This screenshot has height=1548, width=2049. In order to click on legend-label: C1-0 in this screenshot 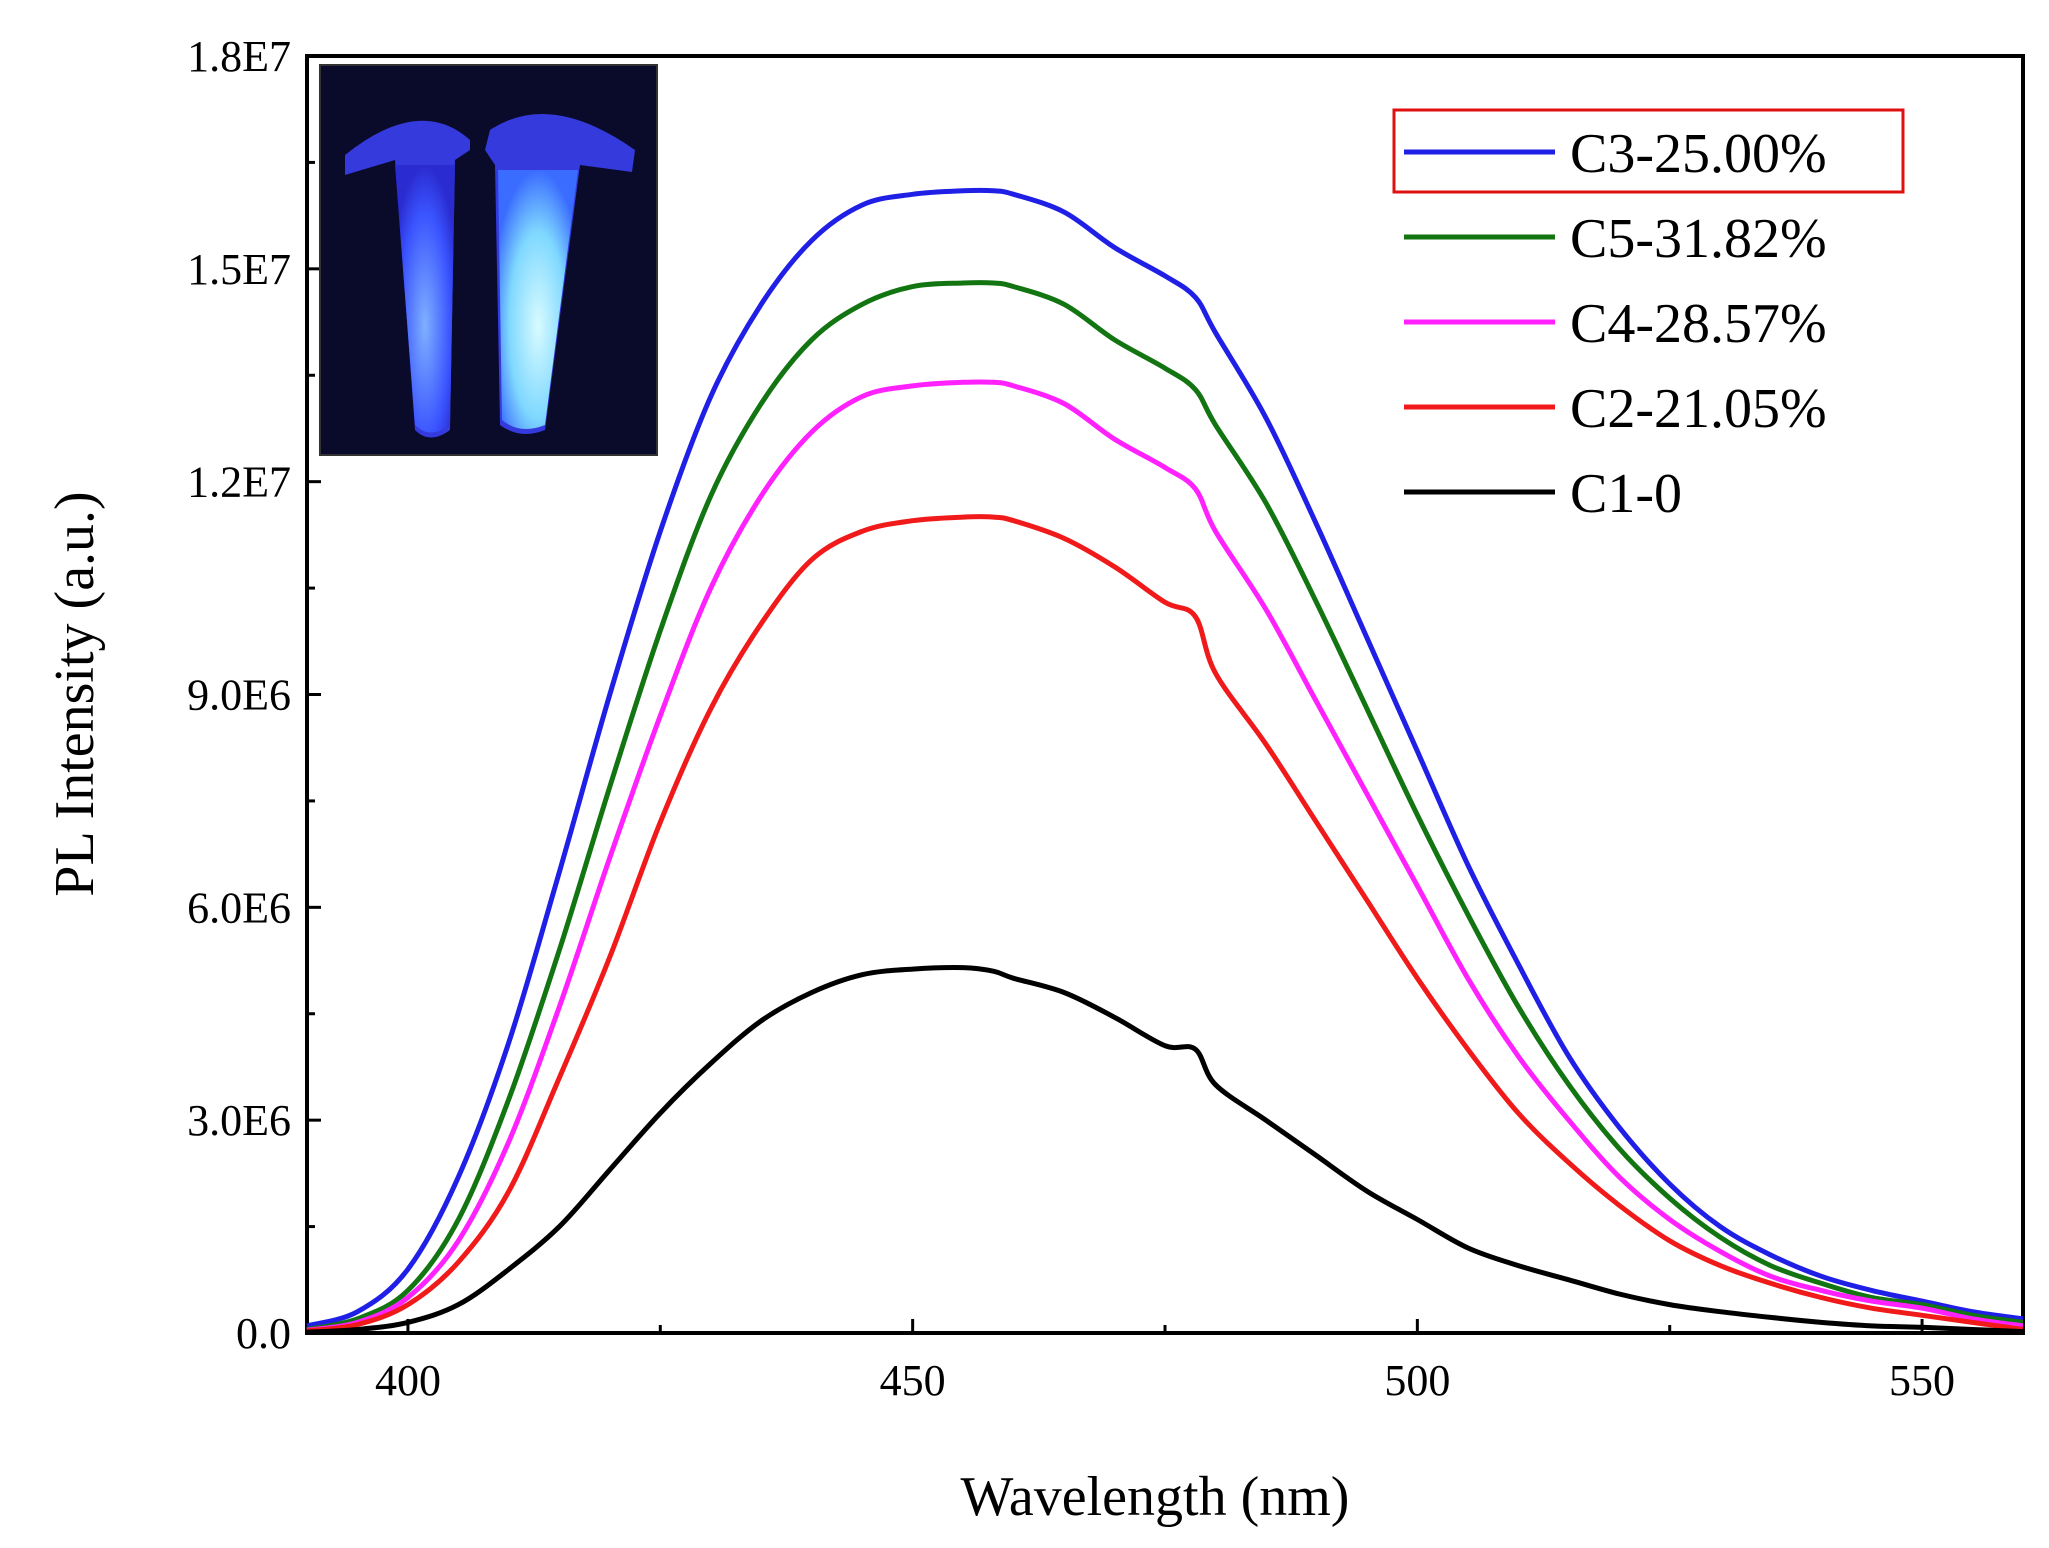, I will do `click(1626, 494)`.